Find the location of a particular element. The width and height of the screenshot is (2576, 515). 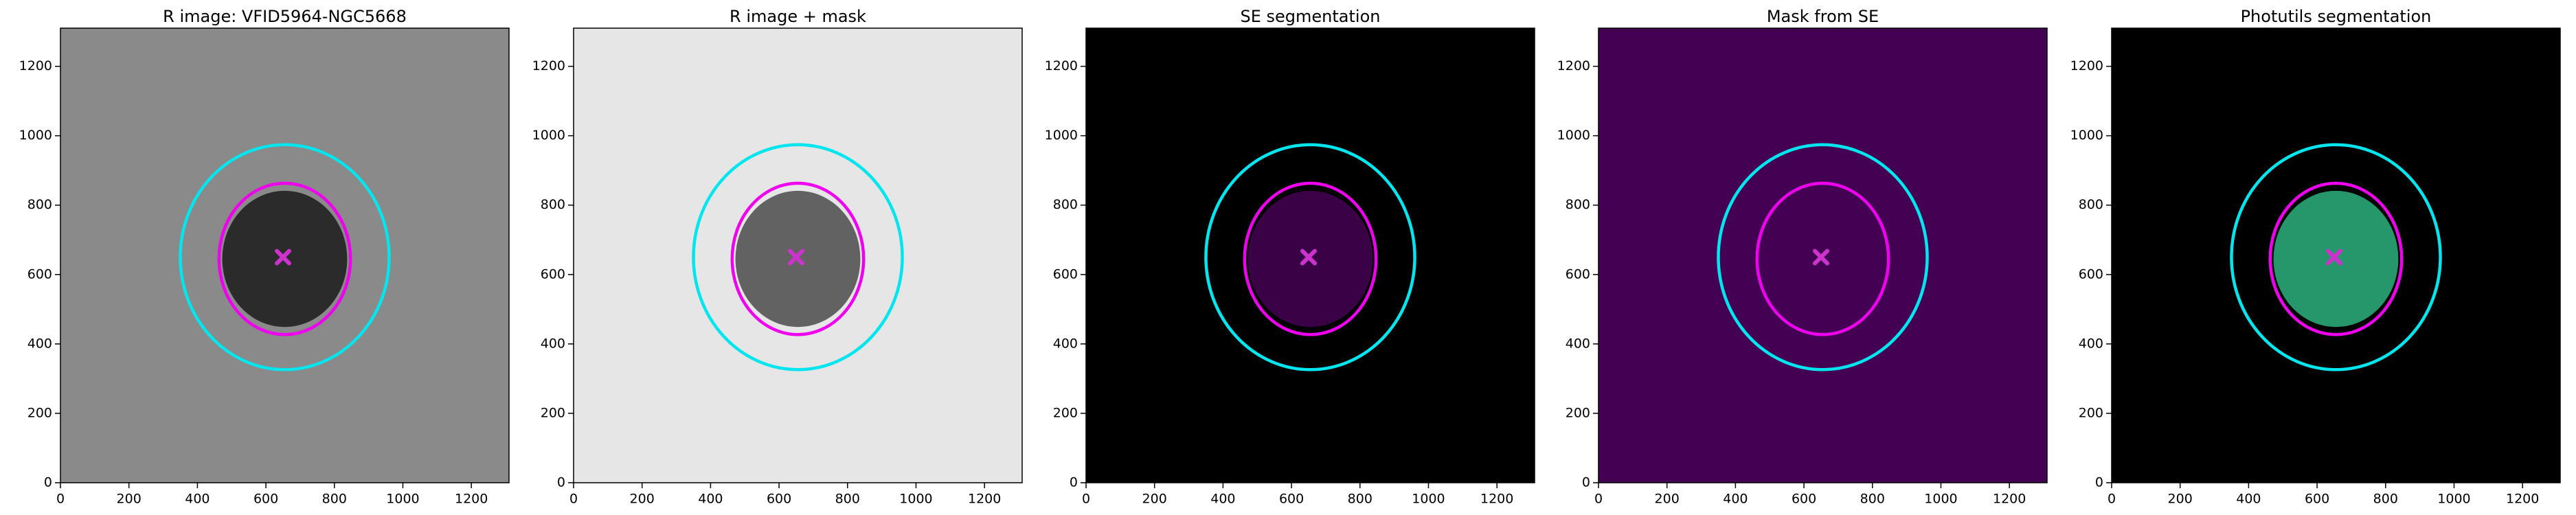

panel-title: SE segmentation is located at coordinates (1311, 16).